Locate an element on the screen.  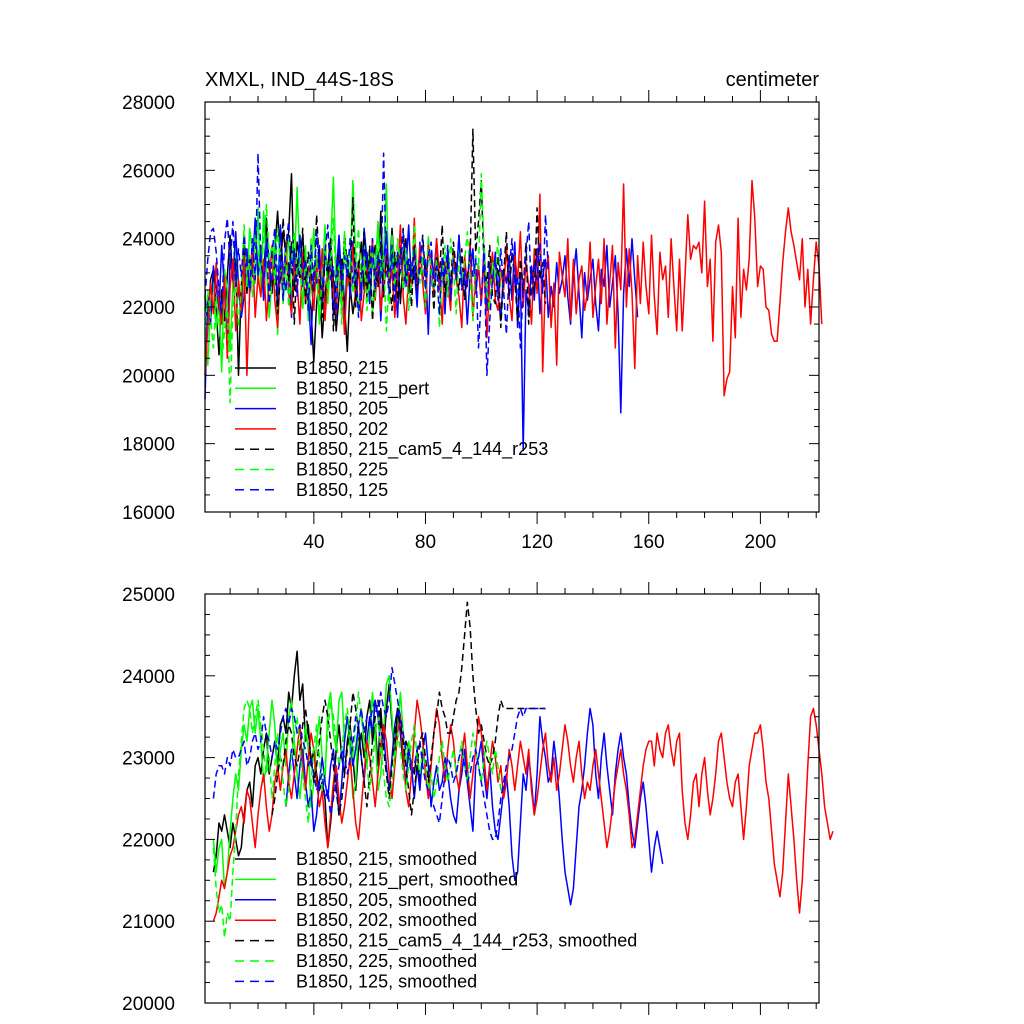
legend-label: B1850, 202, smoothed is located at coordinates (386, 920).